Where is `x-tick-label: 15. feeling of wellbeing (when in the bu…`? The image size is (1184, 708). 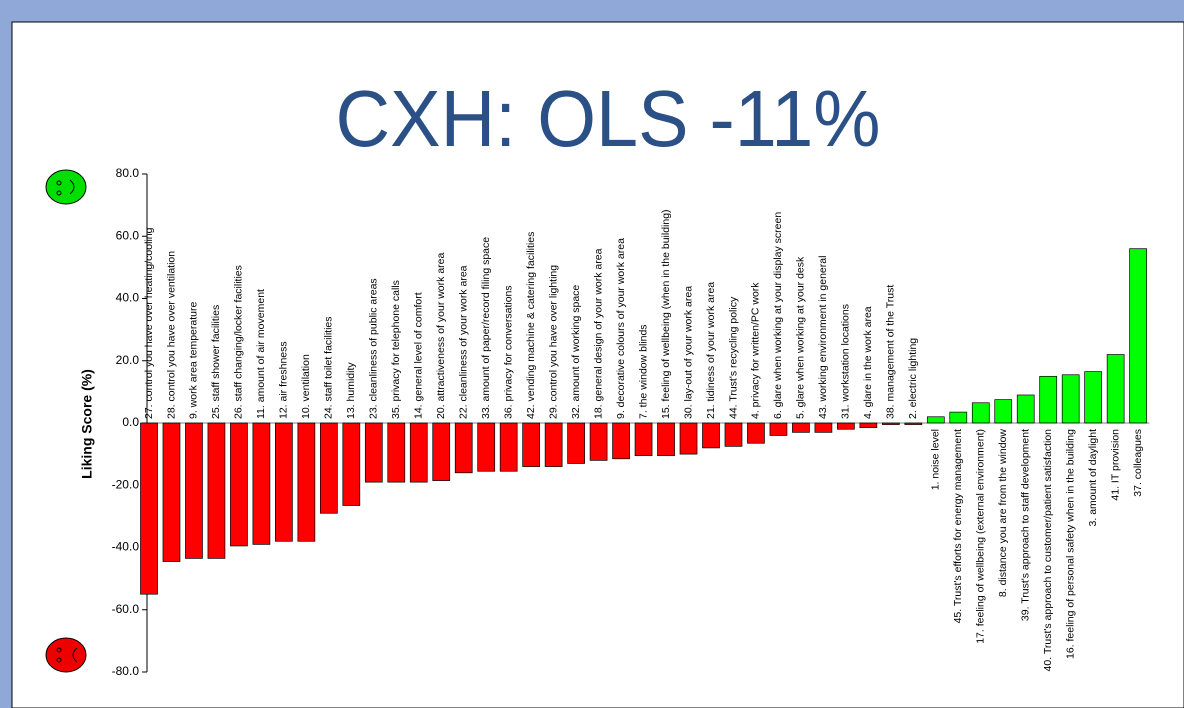
x-tick-label: 15. feeling of wellbeing (when in the bu… is located at coordinates (666, 314).